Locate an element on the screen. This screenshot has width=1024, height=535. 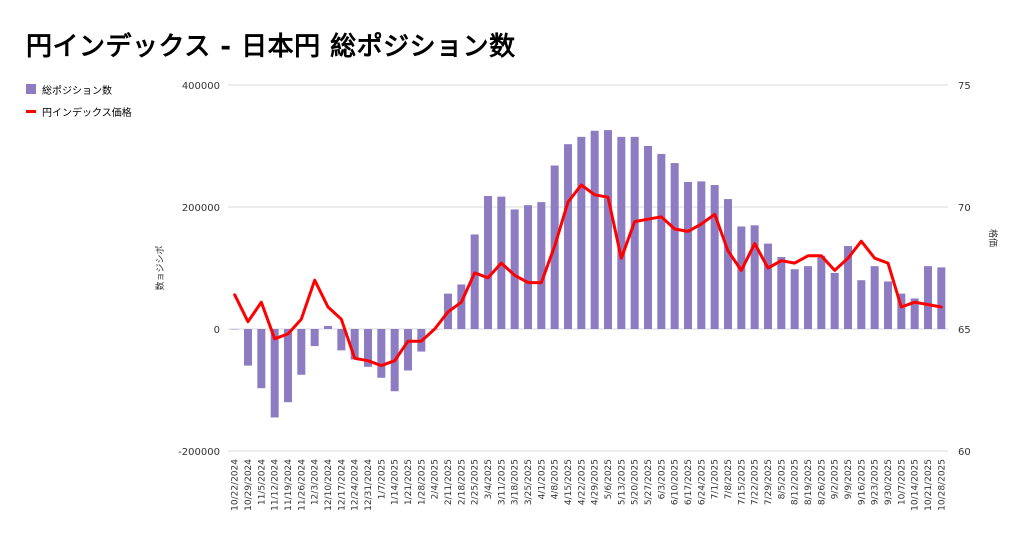
legend-bar-swatch is located at coordinates (31, 89).